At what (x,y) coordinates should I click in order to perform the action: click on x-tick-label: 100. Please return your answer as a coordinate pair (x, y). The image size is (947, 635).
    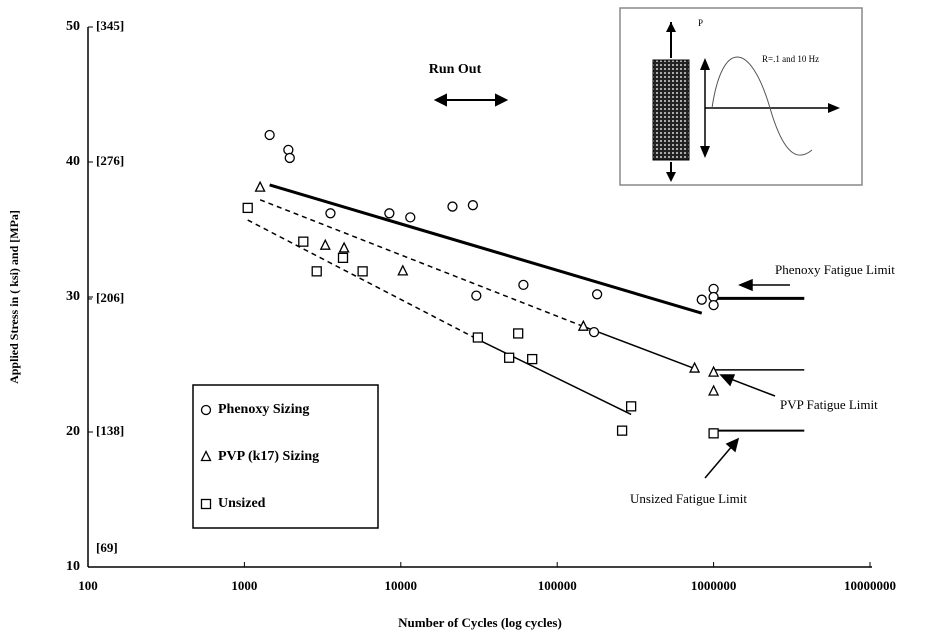
    Looking at the image, I should click on (88, 585).